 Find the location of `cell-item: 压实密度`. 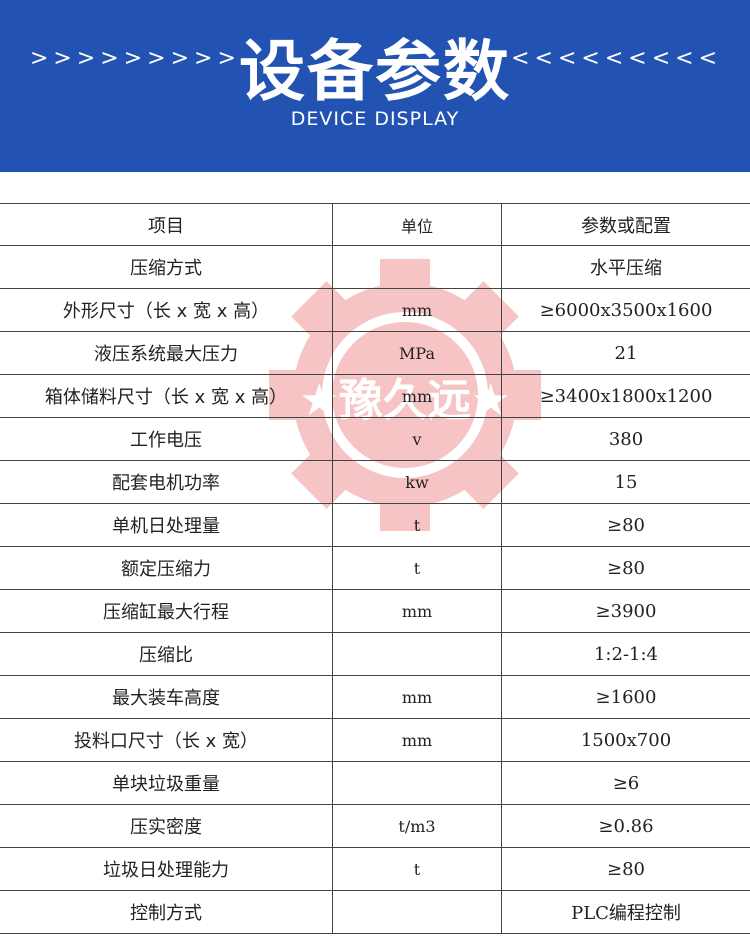

cell-item: 压实密度 is located at coordinates (166, 826).